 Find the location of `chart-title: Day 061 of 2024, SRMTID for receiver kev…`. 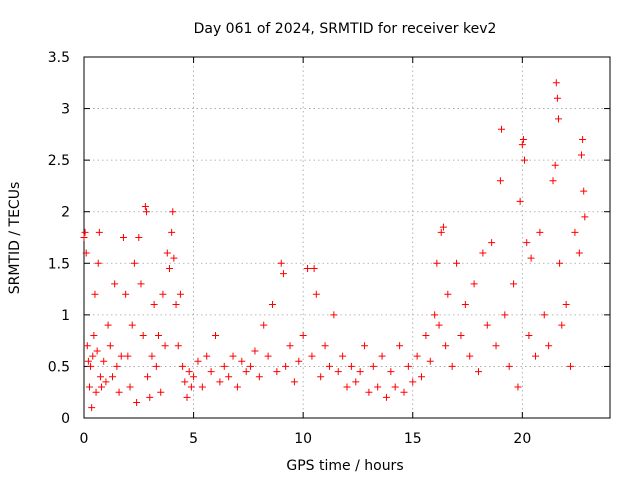

chart-title: Day 061 of 2024, SRMTID for receiver kev… is located at coordinates (345, 29).